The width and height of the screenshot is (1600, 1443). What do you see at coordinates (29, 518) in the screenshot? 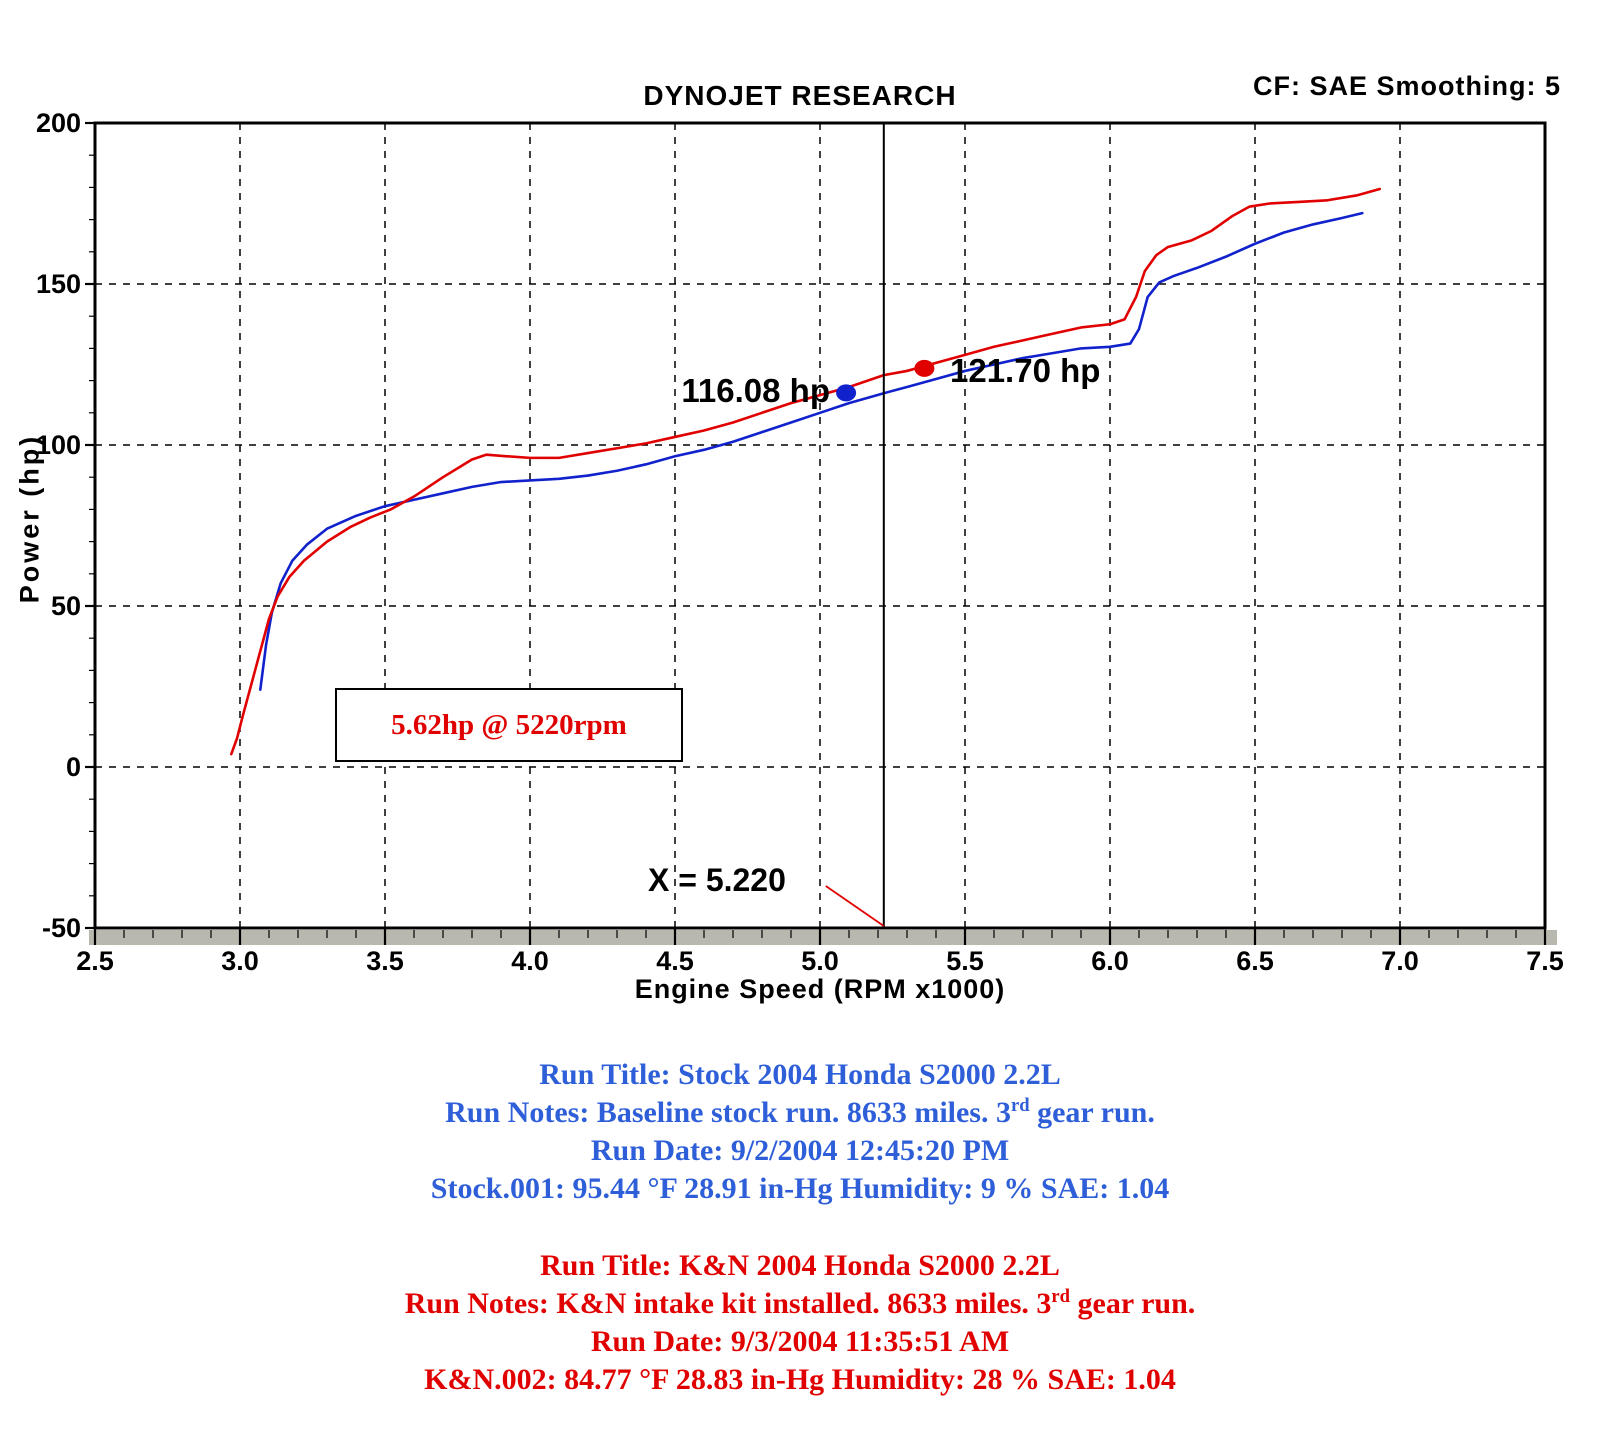
I see `y-axis-label: Power (hp)` at bounding box center [29, 518].